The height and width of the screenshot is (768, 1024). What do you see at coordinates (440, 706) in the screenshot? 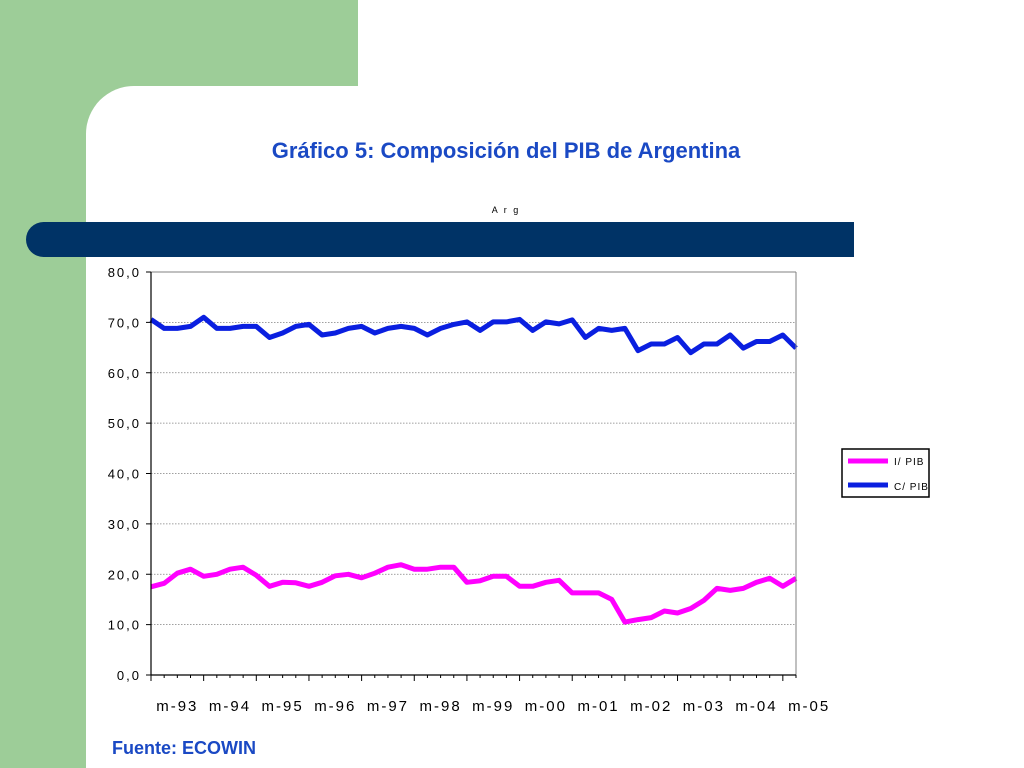
I see `x-tick-label: m-98` at bounding box center [440, 706].